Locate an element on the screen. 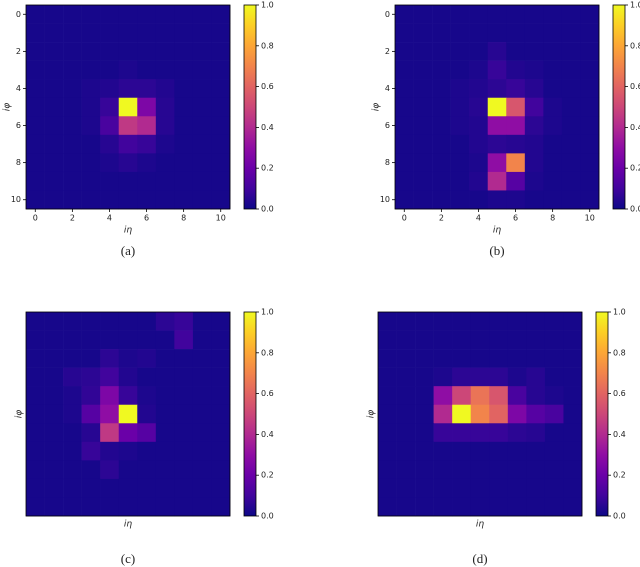 The height and width of the screenshot is (567, 640). y-tick-label: 10 is located at coordinates (16, 199).